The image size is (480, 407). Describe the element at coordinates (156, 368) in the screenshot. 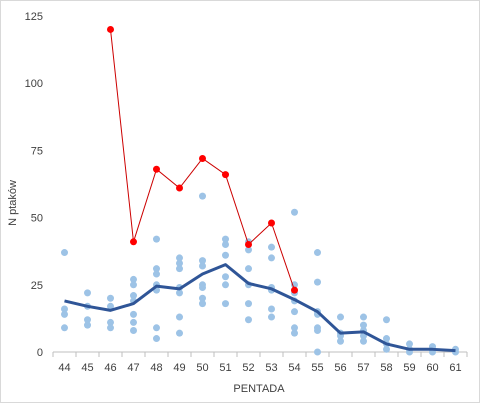

I see `x-tick-label: 48` at that location.